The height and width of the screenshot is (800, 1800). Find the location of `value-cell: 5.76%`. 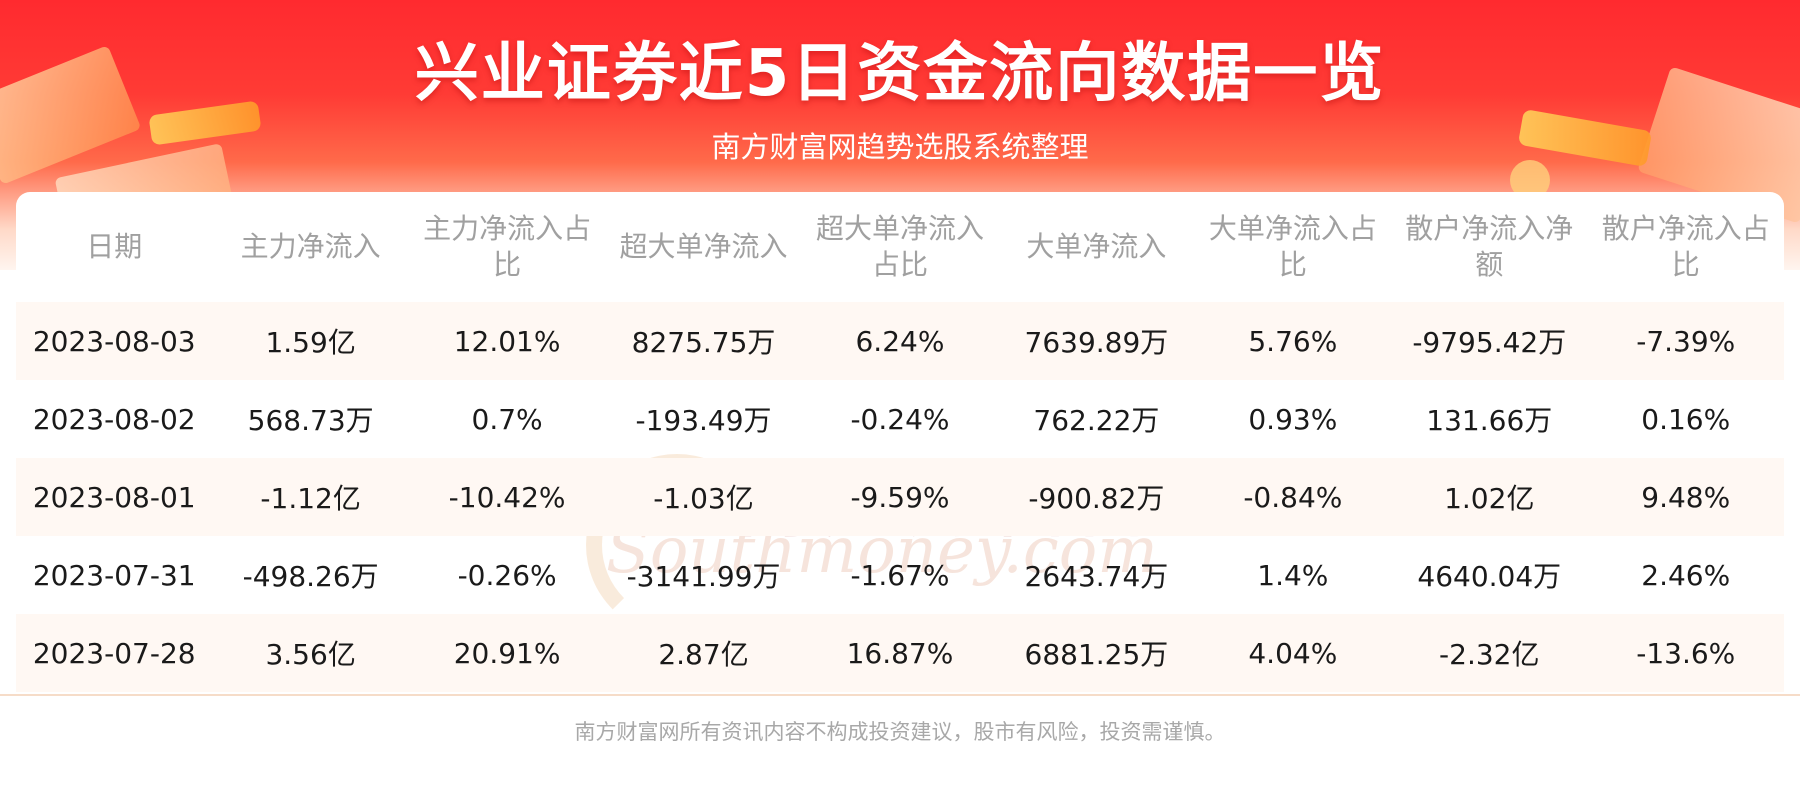

value-cell: 5.76% is located at coordinates (1293, 341).